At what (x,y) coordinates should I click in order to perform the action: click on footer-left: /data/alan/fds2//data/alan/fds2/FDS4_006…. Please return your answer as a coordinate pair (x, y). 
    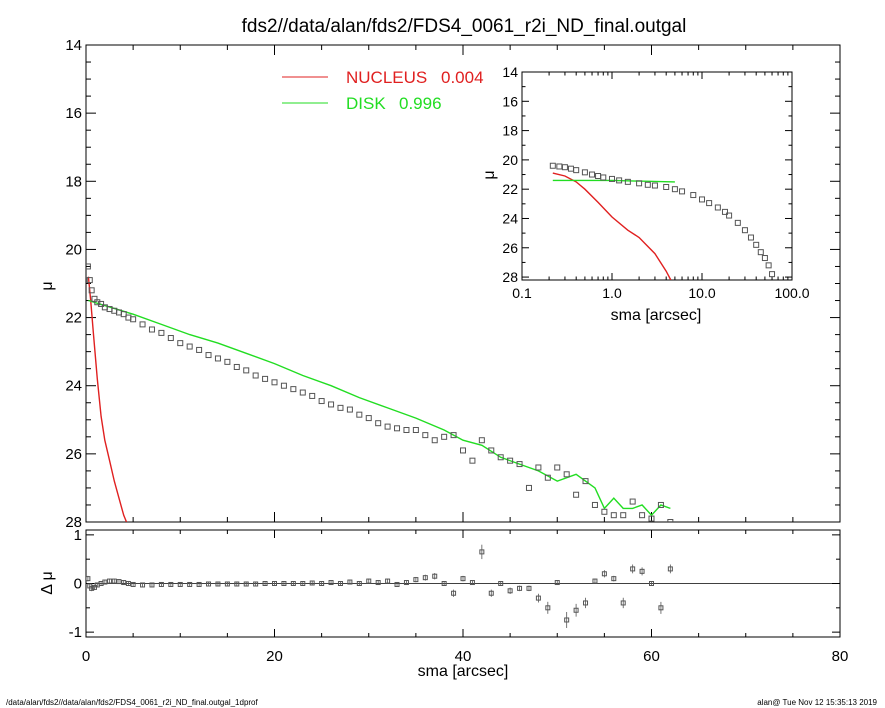
    Looking at the image, I should click on (132, 702).